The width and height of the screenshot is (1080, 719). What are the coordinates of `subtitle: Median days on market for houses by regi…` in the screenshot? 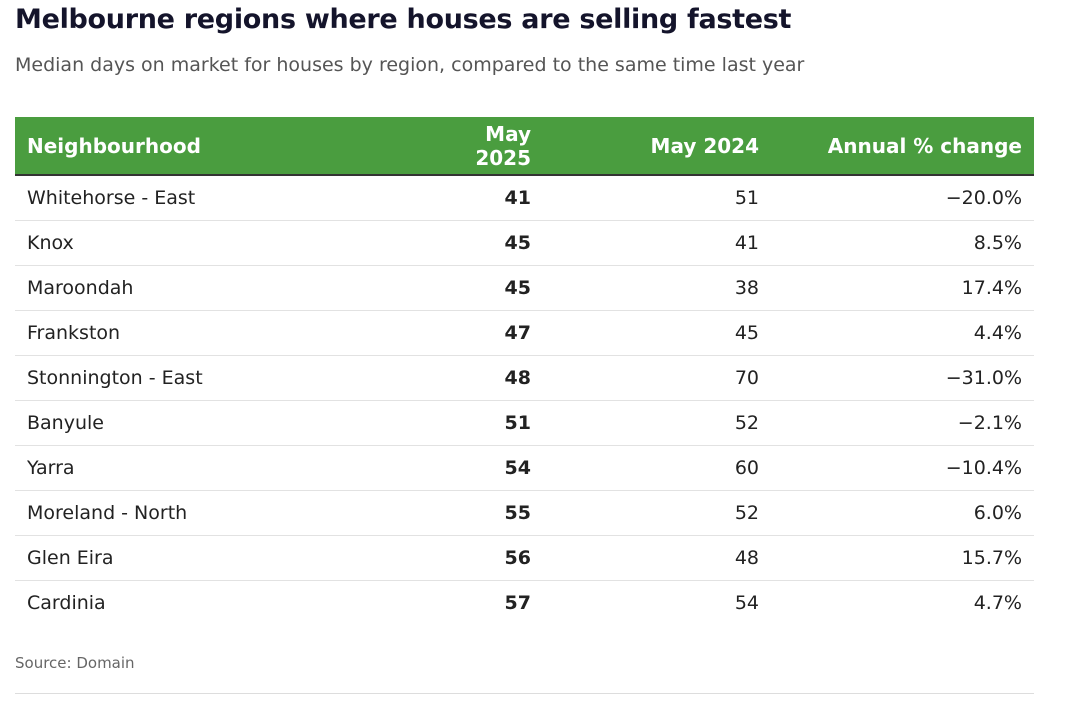 It's located at (410, 65).